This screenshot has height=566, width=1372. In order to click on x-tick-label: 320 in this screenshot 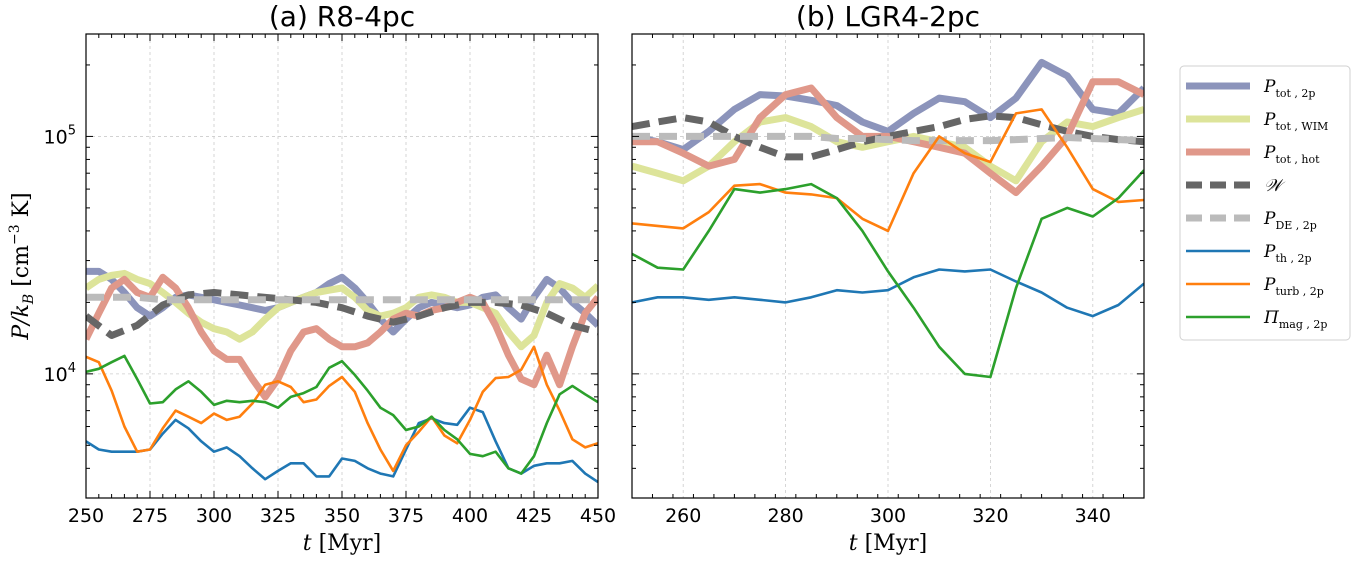, I will do `click(990, 516)`.